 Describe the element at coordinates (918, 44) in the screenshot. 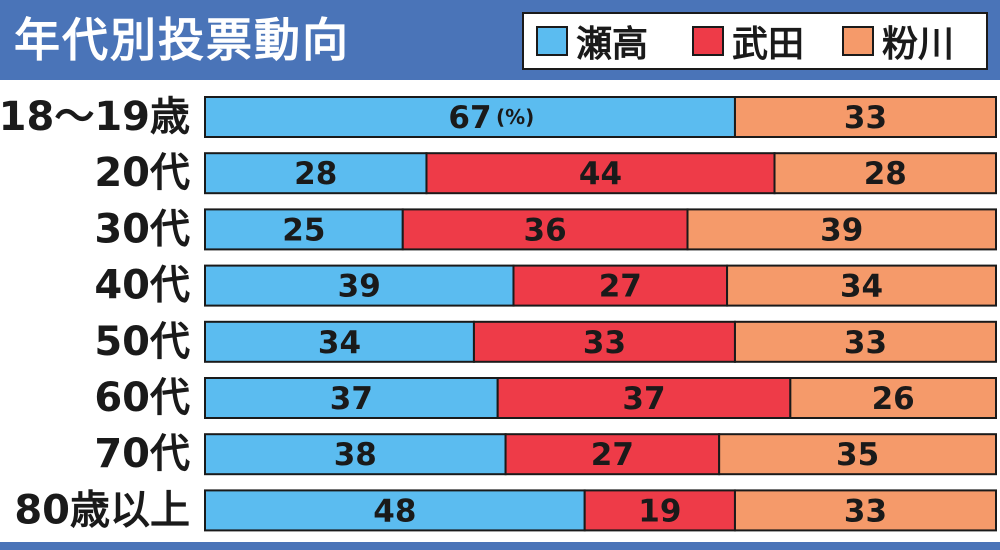

I see `legend-label-kokawa: 粉川` at that location.